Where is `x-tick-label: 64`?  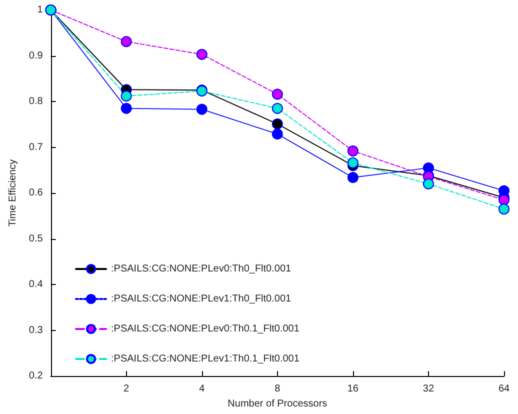 x-tick-label: 64 is located at coordinates (504, 389).